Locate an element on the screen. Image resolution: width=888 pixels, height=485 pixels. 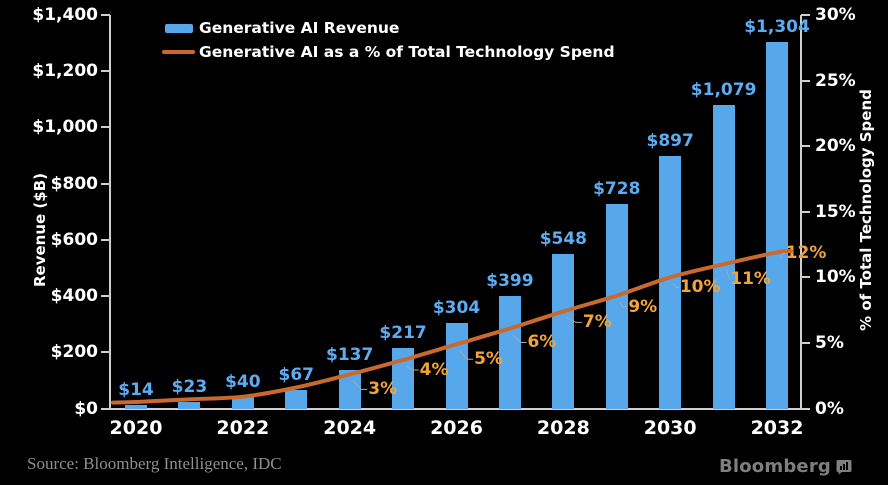
x-axis-baseline is located at coordinates (455, 408).